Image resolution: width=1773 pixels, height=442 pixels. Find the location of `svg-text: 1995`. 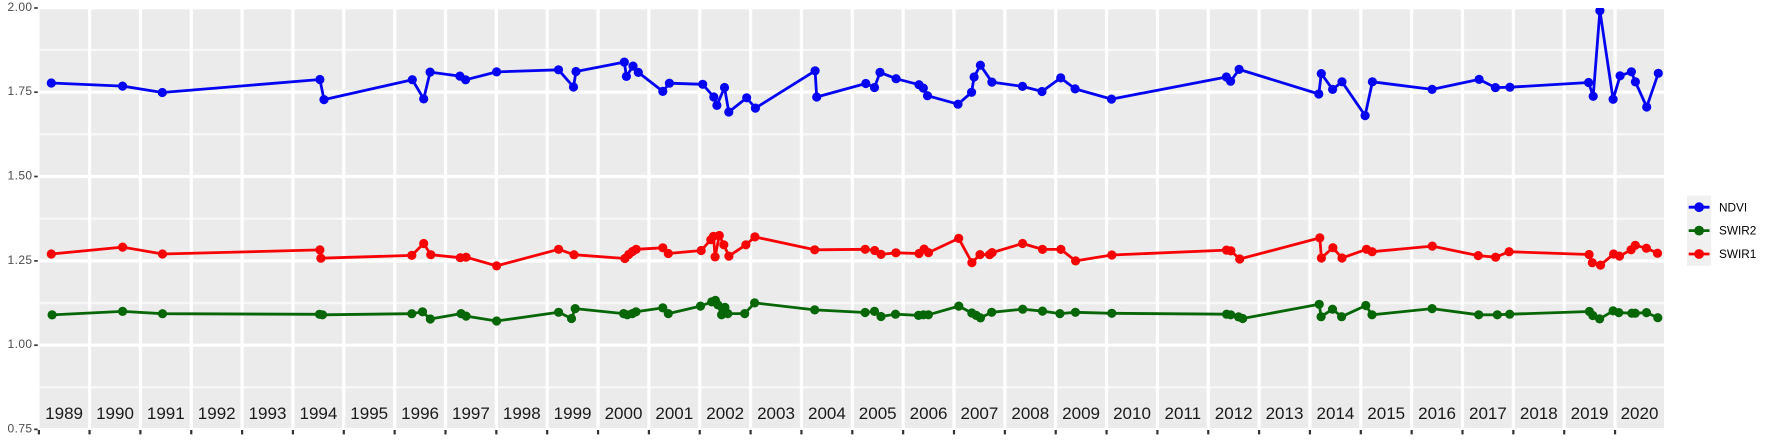

svg-text: 1995 is located at coordinates (369, 413).